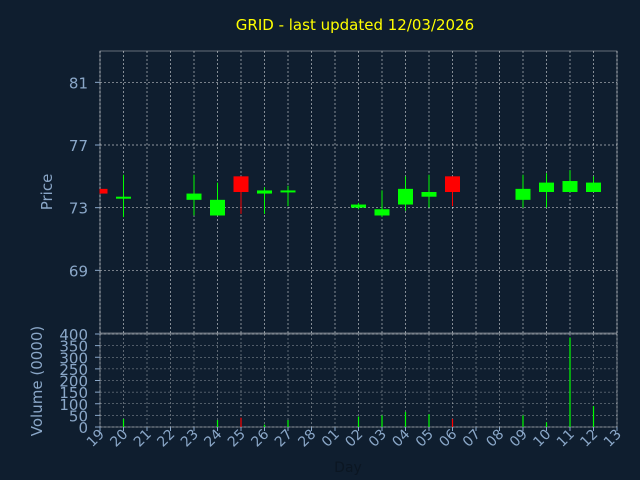 This screenshot has height=480, width=640. What do you see at coordinates (354, 439) in the screenshot?
I see `x-tick-label: 02` at bounding box center [354, 439].